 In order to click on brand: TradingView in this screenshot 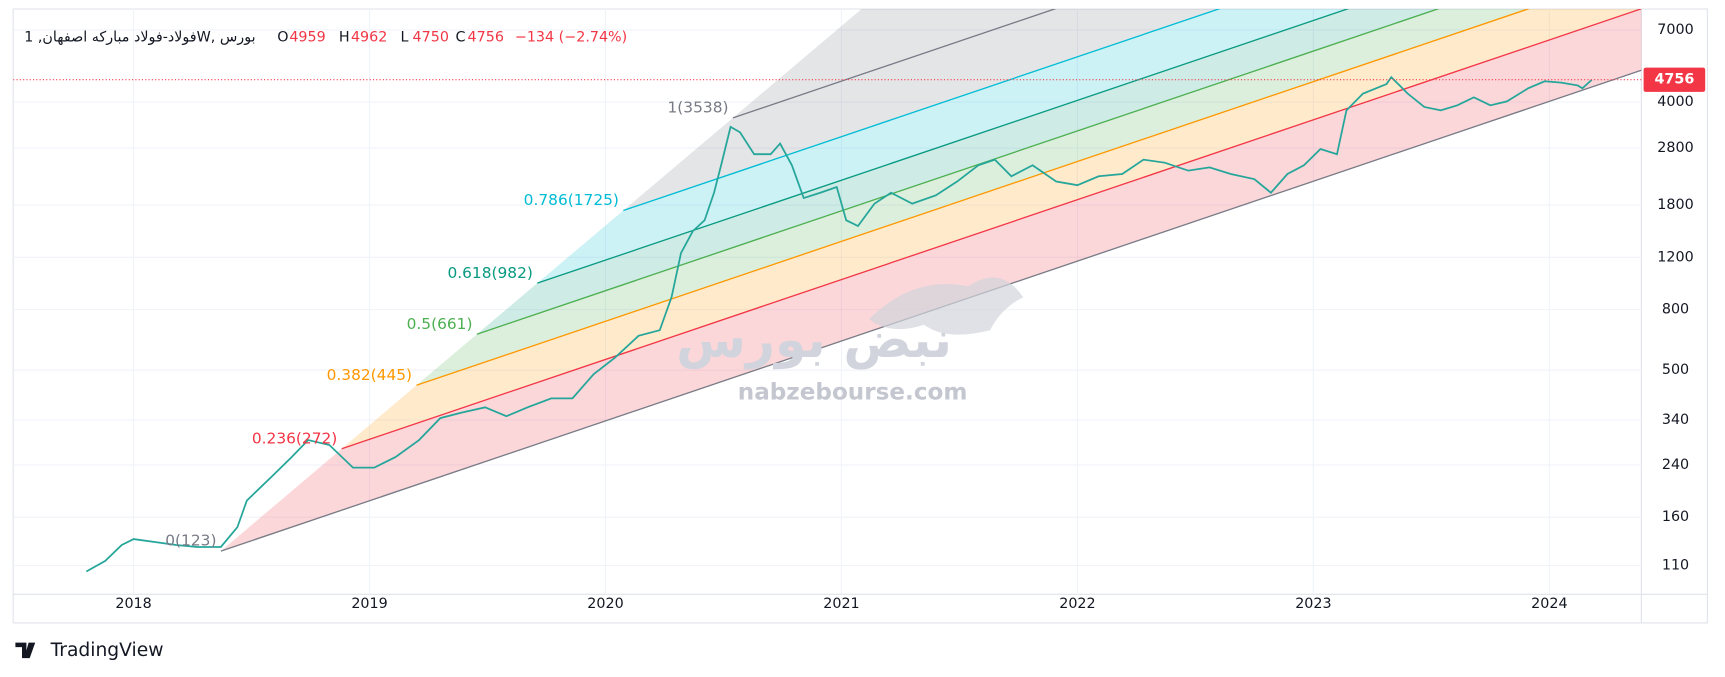, I will do `click(107, 650)`.